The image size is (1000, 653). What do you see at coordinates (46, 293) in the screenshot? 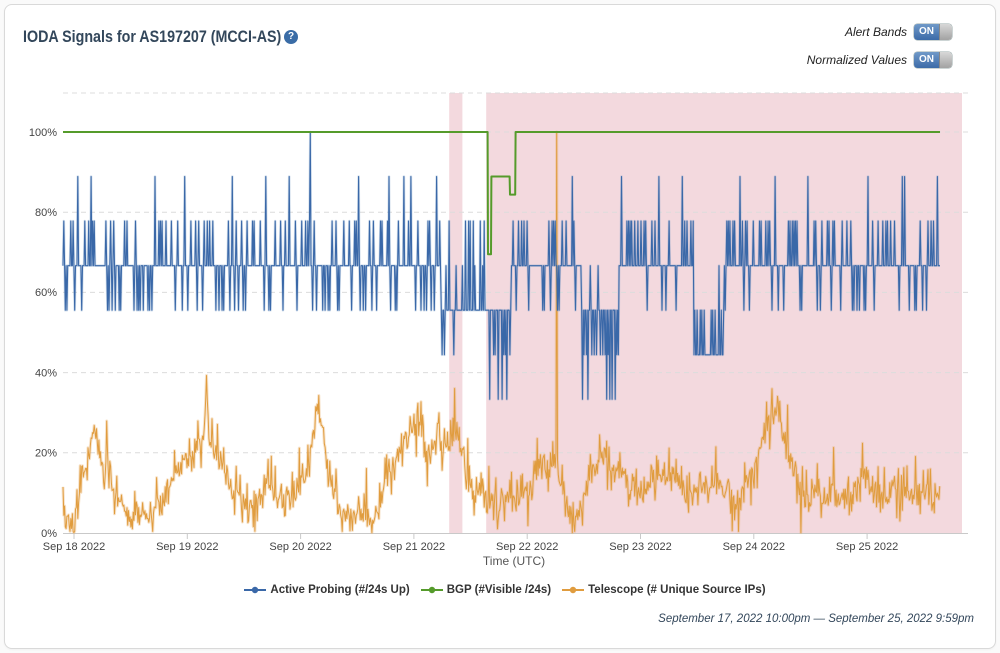
I see `svg-text: 60%` at bounding box center [46, 293].